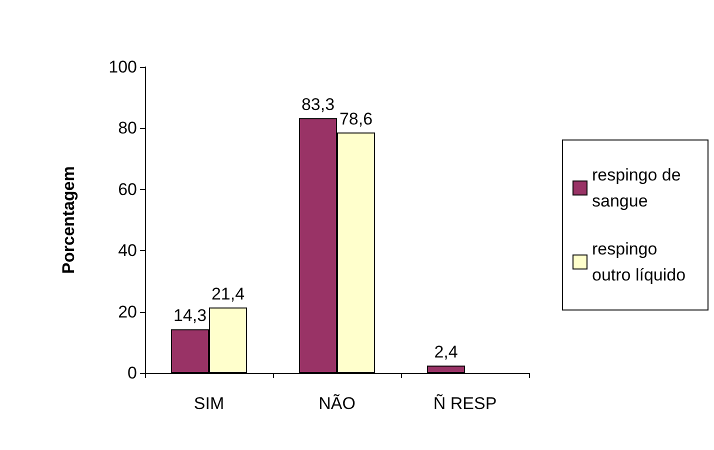 The image size is (714, 450). Describe the element at coordinates (132, 373) in the screenshot. I see `y-tick-label: 0` at that location.